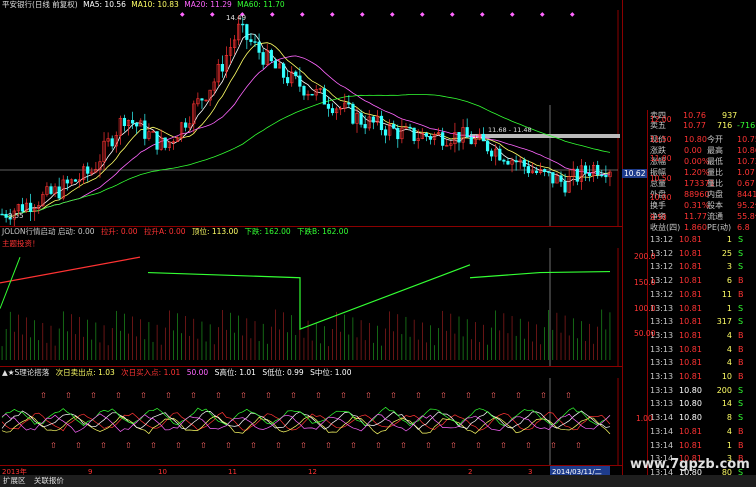 This screenshot has height=487, width=756. Describe the element at coordinates (21, 243) in the screenshot. I see `ind1-subtitle: 主题投资！` at that location.